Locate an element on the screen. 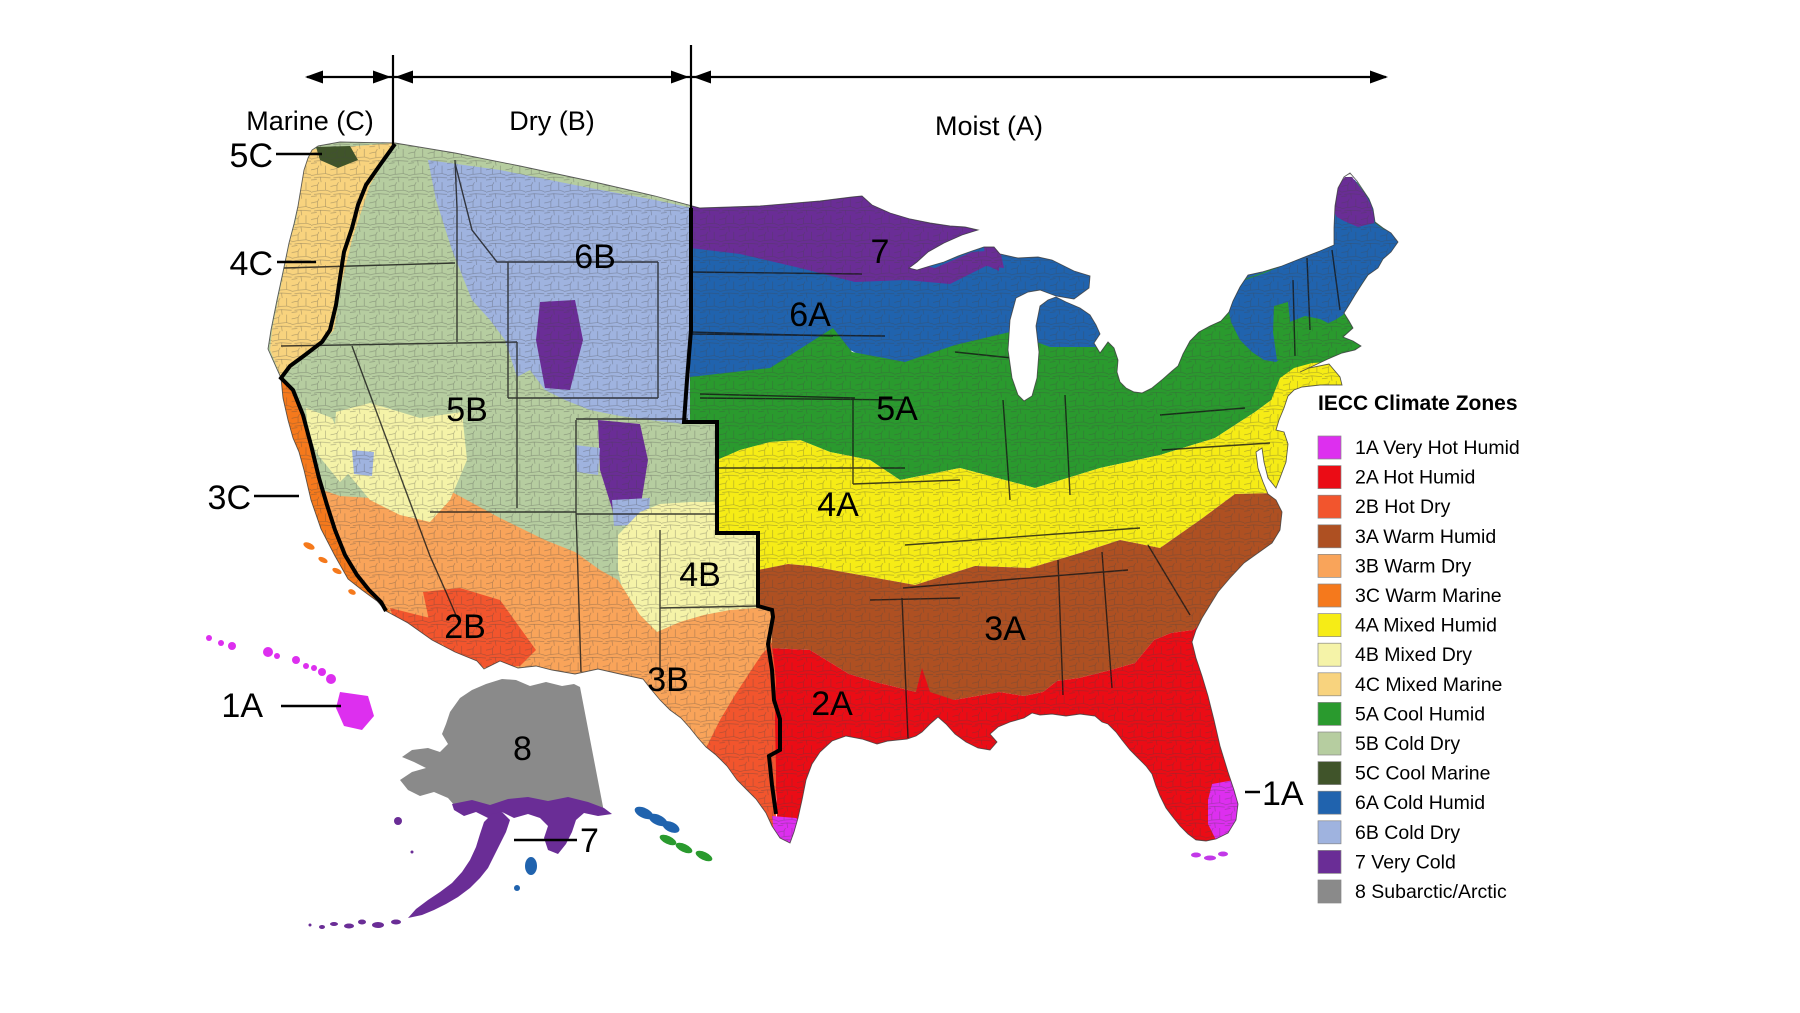 This screenshot has height=1013, width=1800. svg-text: 6A is located at coordinates (810, 315).